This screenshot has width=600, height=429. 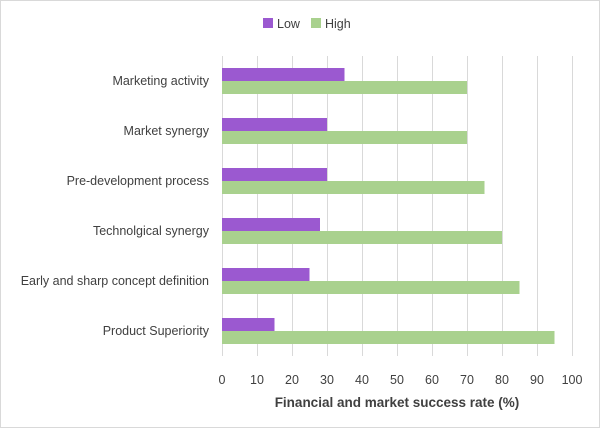 I want to click on category-label: Technolgical synergy, so click(x=151, y=231).